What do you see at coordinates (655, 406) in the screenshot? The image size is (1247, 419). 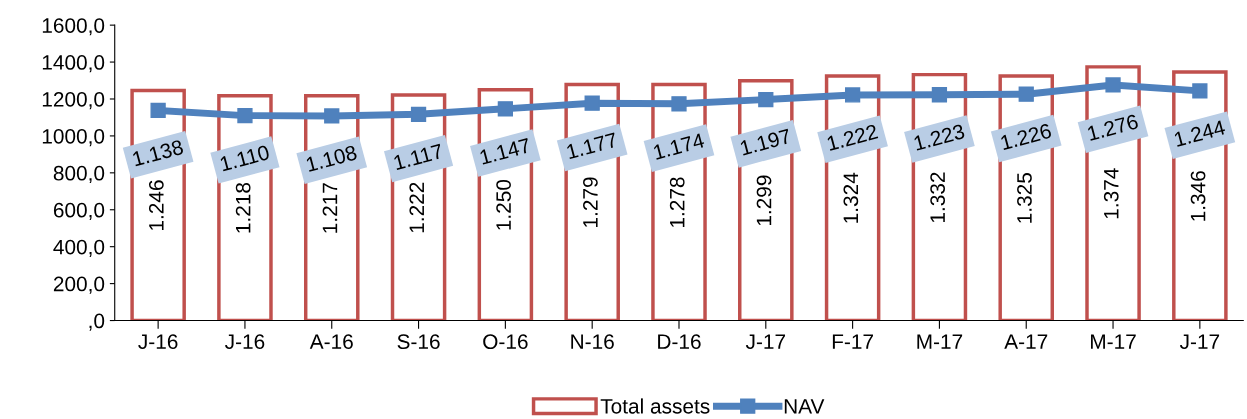 I see `legend-label: Total assets` at bounding box center [655, 406].